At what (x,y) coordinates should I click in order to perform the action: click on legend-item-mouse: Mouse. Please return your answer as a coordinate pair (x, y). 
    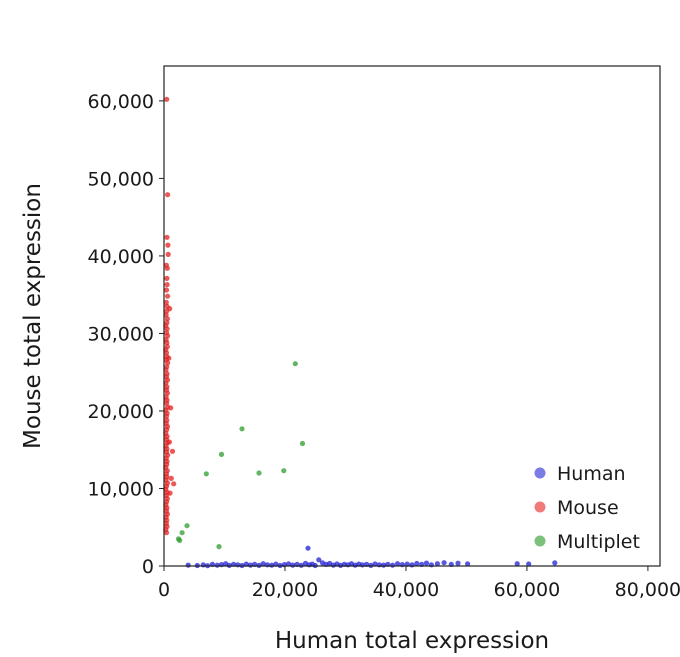
    Looking at the image, I should click on (576, 508).